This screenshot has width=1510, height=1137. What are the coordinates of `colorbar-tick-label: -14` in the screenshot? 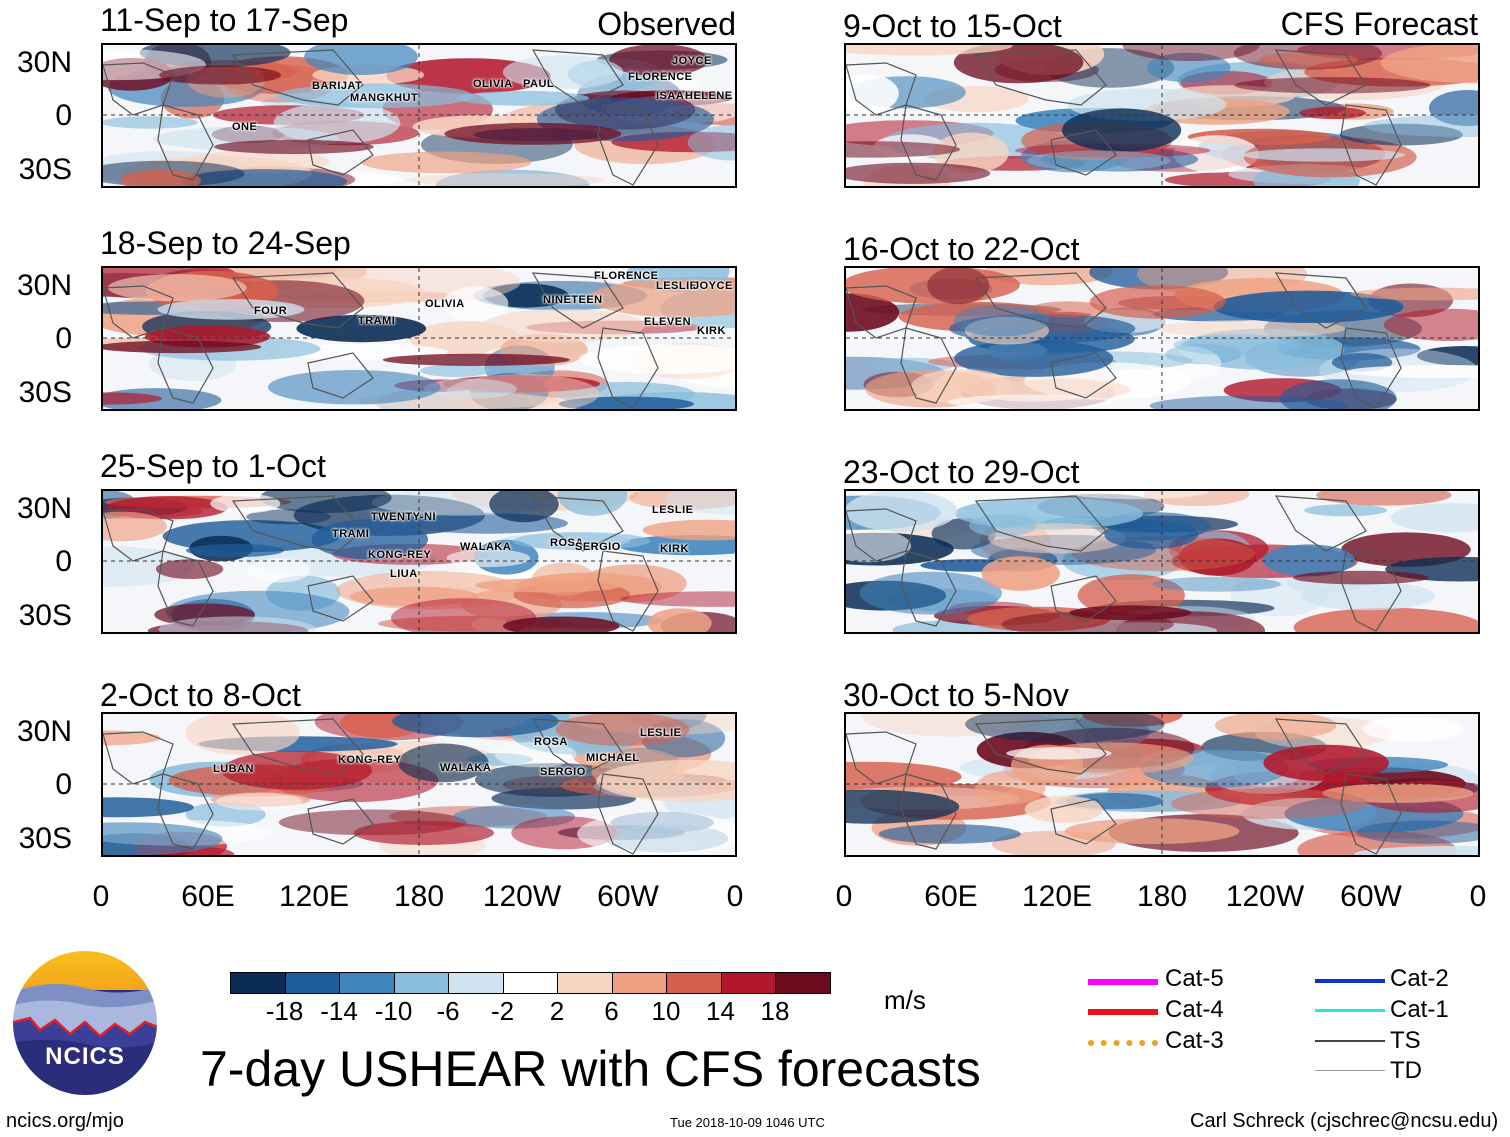 It's located at (339, 1011).